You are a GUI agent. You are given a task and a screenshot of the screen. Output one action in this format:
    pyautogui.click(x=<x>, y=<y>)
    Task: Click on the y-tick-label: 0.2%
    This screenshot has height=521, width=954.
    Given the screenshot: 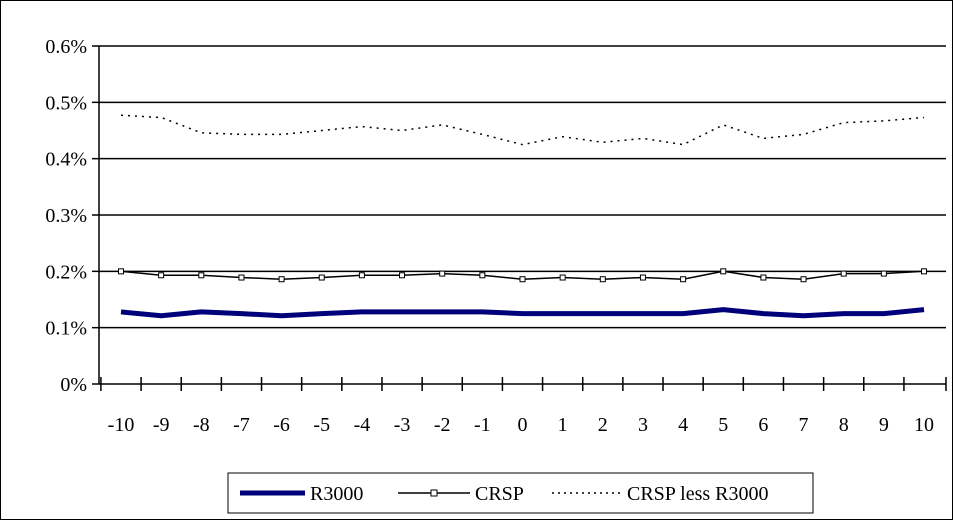 What is the action you would take?
    pyautogui.click(x=66, y=272)
    